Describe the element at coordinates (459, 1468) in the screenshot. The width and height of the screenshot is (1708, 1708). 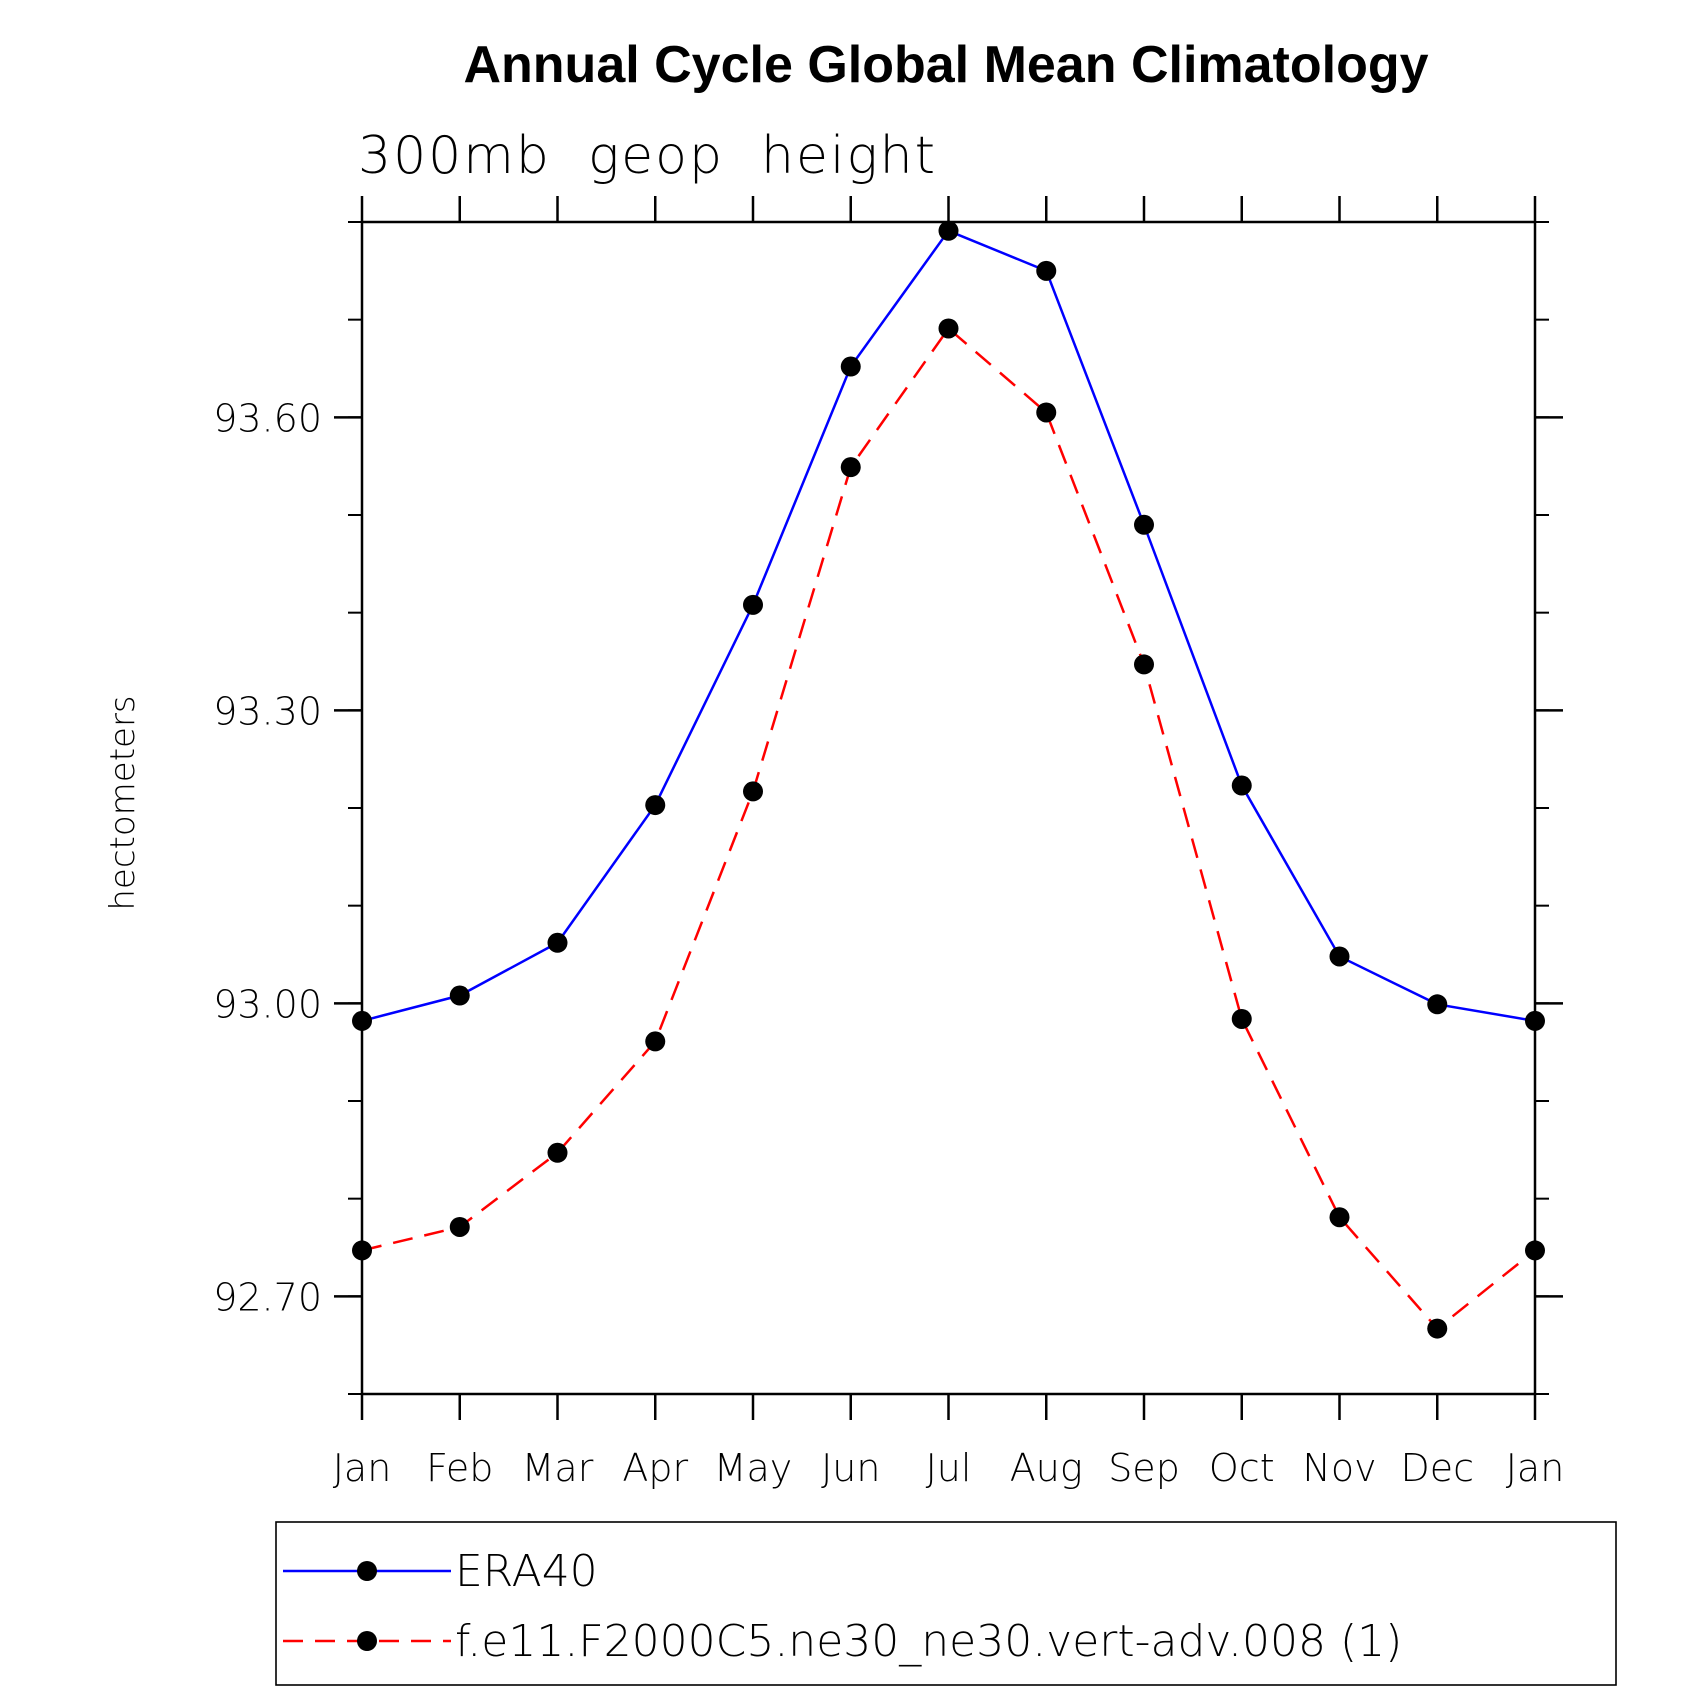
I see `x-tick-label: Feb` at that location.